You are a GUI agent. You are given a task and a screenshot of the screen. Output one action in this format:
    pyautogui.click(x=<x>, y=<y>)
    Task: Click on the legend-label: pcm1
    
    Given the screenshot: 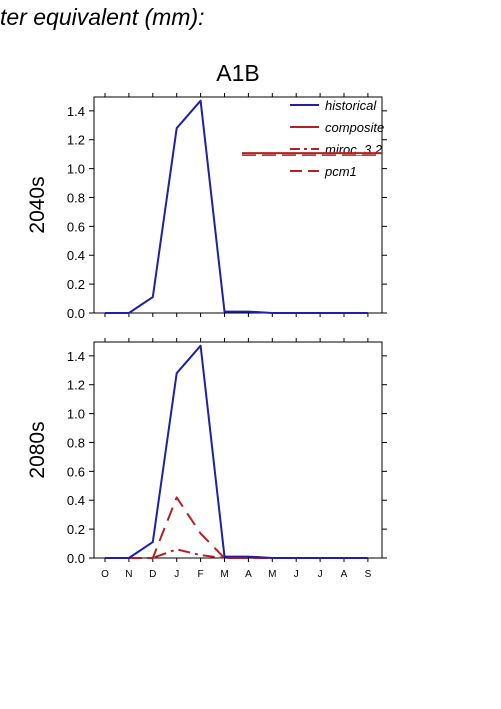 What is the action you would take?
    pyautogui.click(x=340, y=171)
    